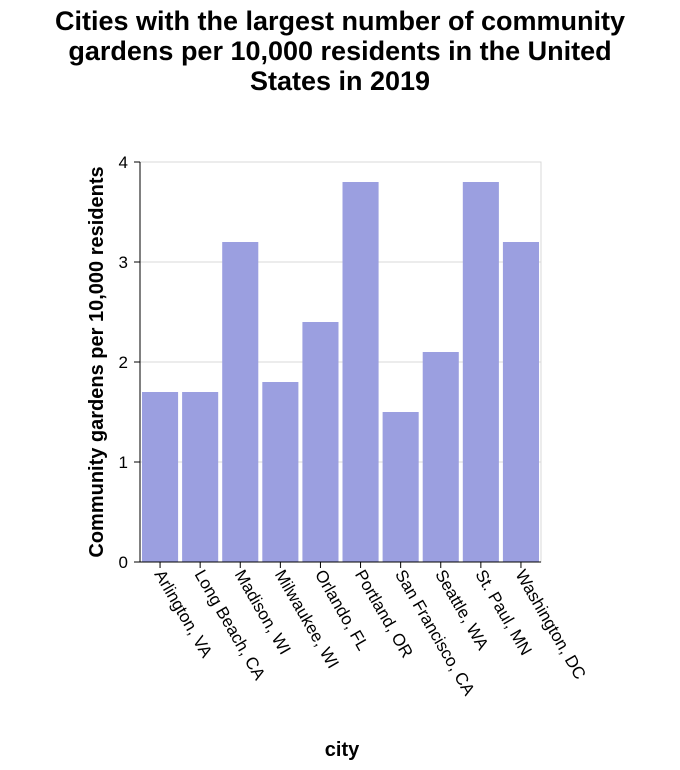 Image resolution: width=680 pixels, height=770 pixels. Describe the element at coordinates (400, 487) in the screenshot. I see `bar-san-francisco-ca` at that location.